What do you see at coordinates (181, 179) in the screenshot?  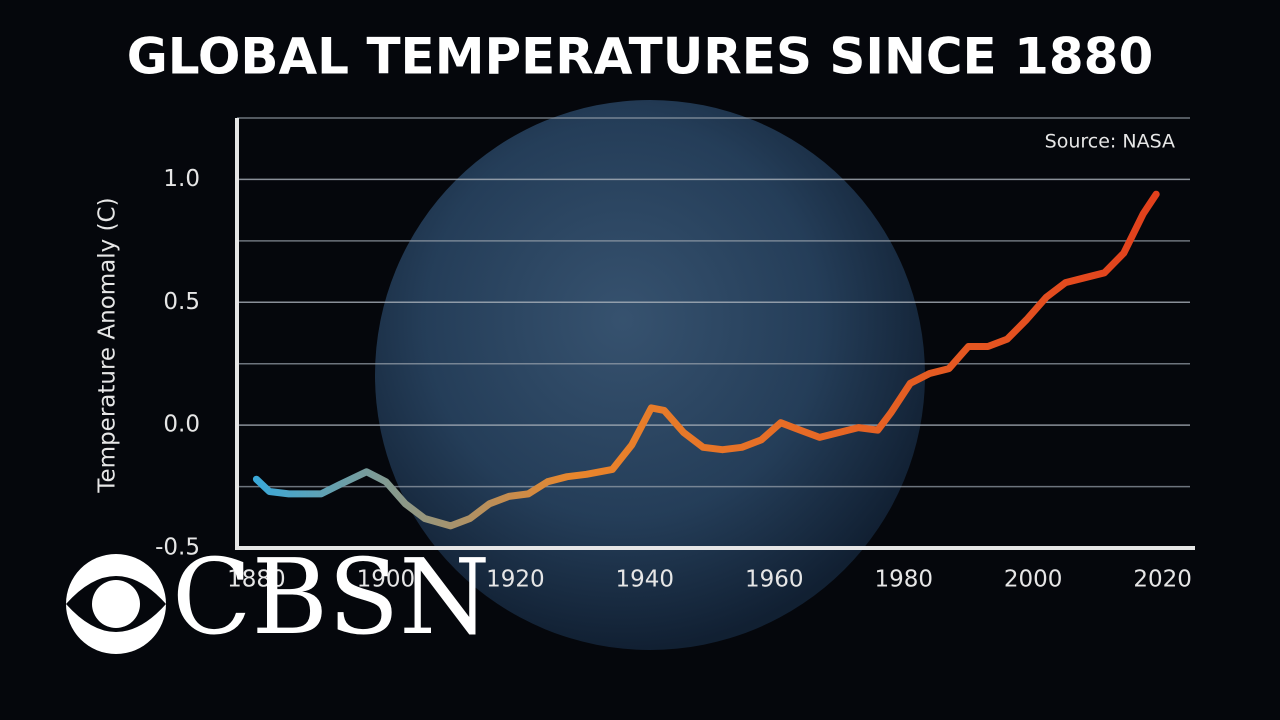 I see `y-tick-label: 1.0` at bounding box center [181, 179].